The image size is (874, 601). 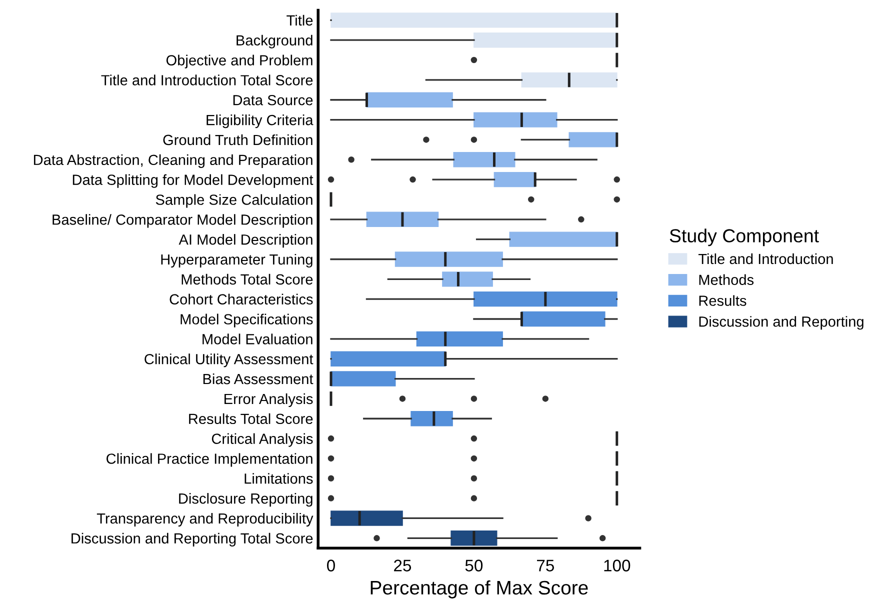 I want to click on legend-title: Study Component, so click(x=744, y=237).